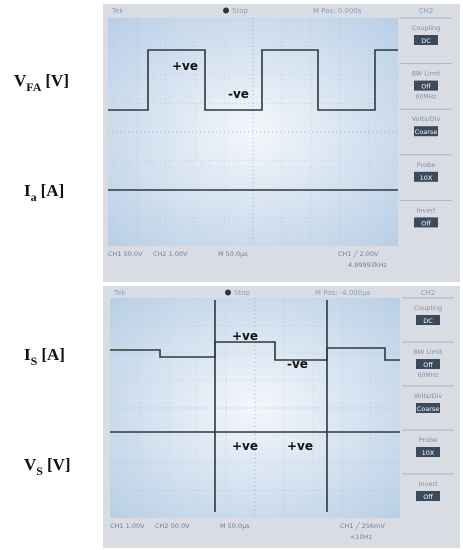 The width and height of the screenshot is (463, 550). I want to click on header-position: M Pos: 0.000s, so click(337, 11).